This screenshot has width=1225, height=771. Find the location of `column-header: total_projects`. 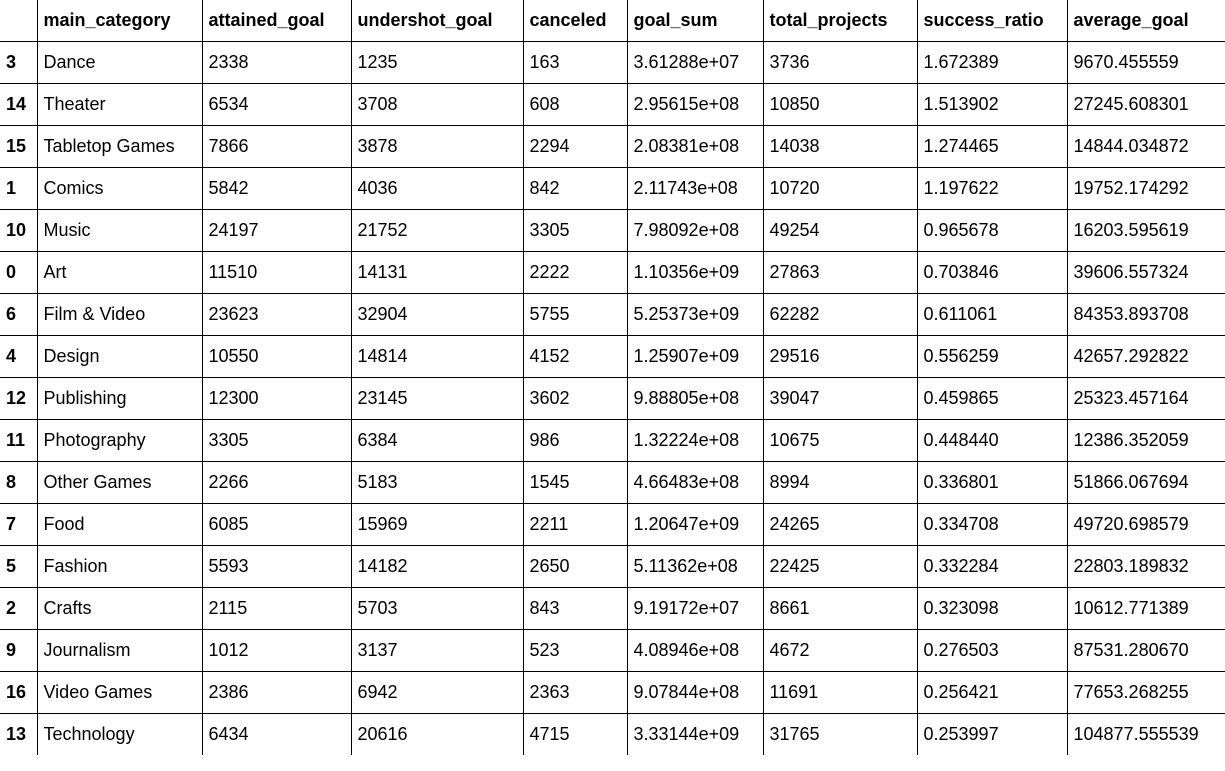

column-header: total_projects is located at coordinates (840, 21).